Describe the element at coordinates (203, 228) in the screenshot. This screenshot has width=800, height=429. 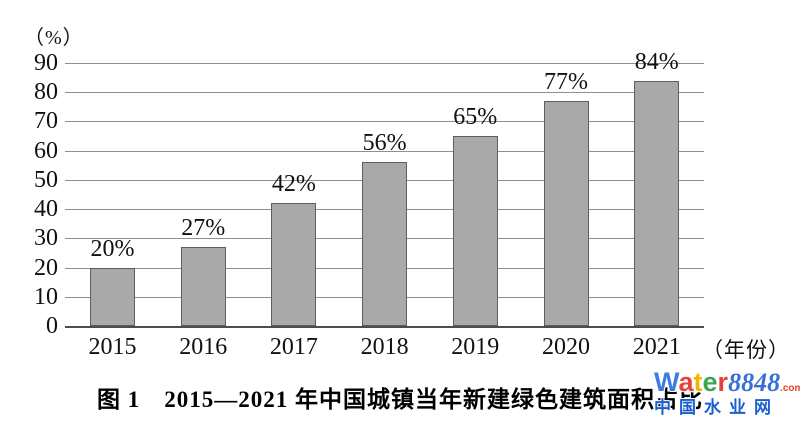
I see `bar-value-label: 27%` at that location.